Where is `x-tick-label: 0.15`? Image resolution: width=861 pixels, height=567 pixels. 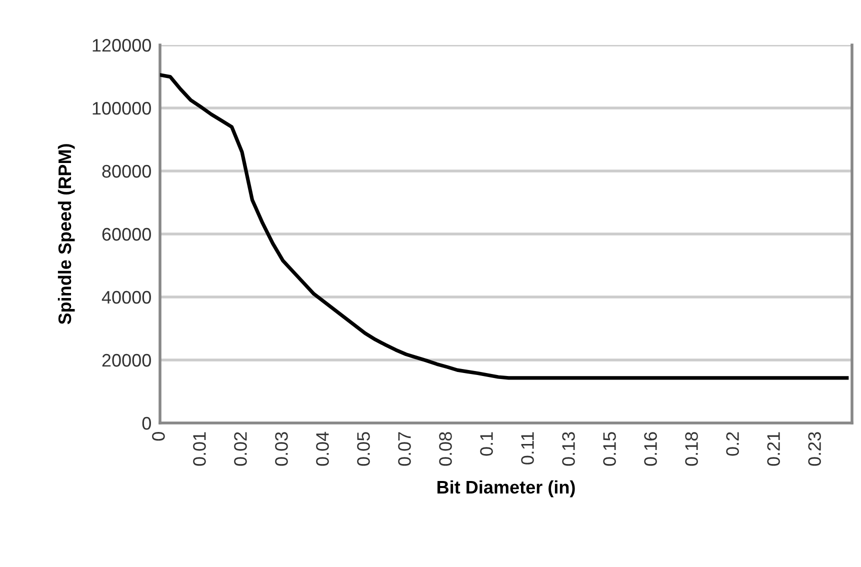 x-tick-label: 0.15 is located at coordinates (609, 449).